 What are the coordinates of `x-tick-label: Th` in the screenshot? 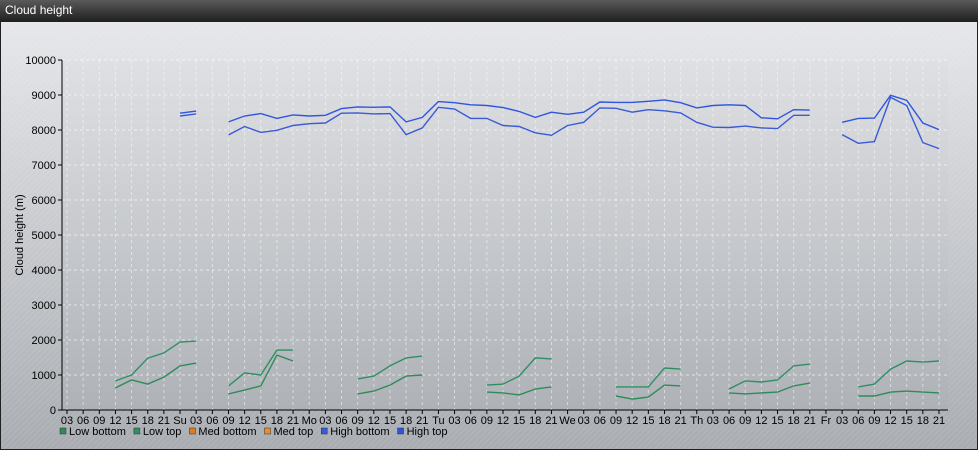 It's located at (696, 421).